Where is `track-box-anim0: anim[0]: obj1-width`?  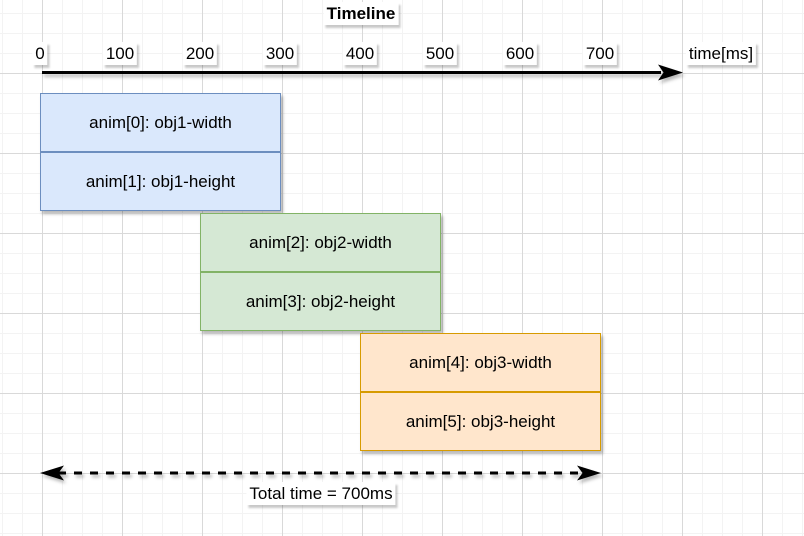 track-box-anim0: anim[0]: obj1-width is located at coordinates (160, 122).